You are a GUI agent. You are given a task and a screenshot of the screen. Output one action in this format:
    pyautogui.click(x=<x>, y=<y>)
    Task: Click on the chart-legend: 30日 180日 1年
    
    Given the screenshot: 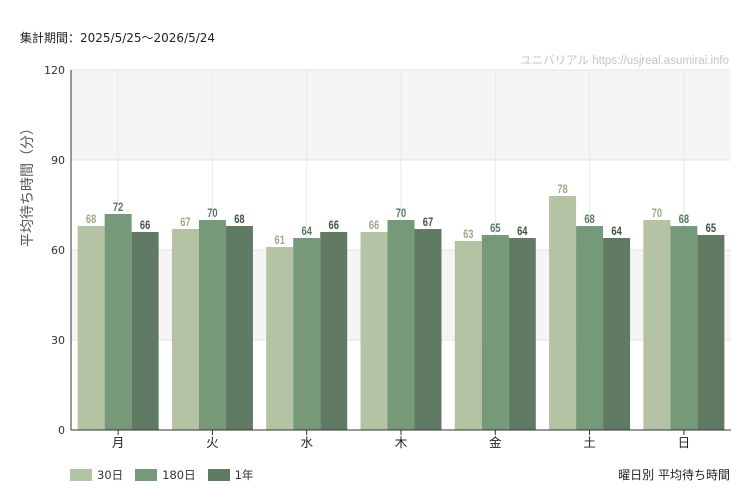 What is the action you would take?
    pyautogui.click(x=161, y=475)
    